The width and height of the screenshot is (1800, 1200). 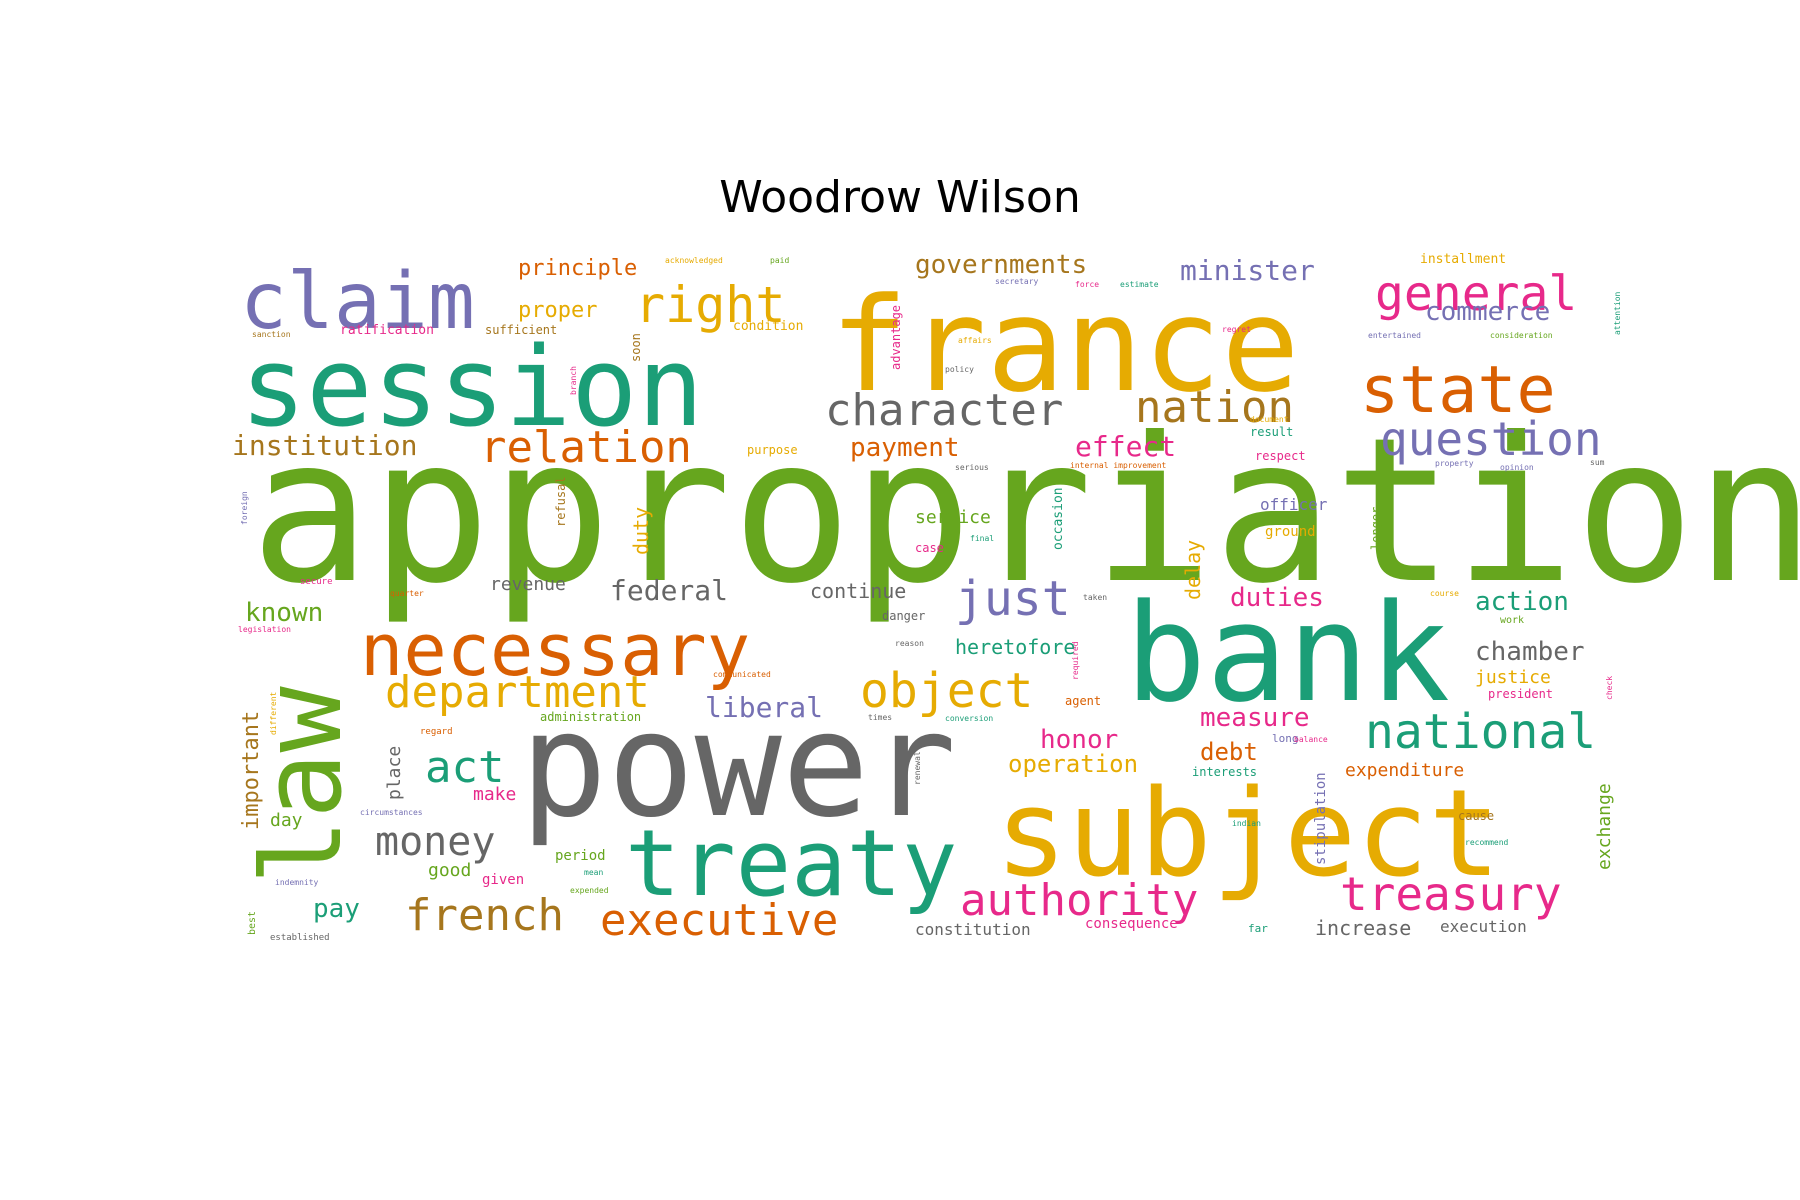 I want to click on word-purpose: purpose, so click(x=772, y=450).